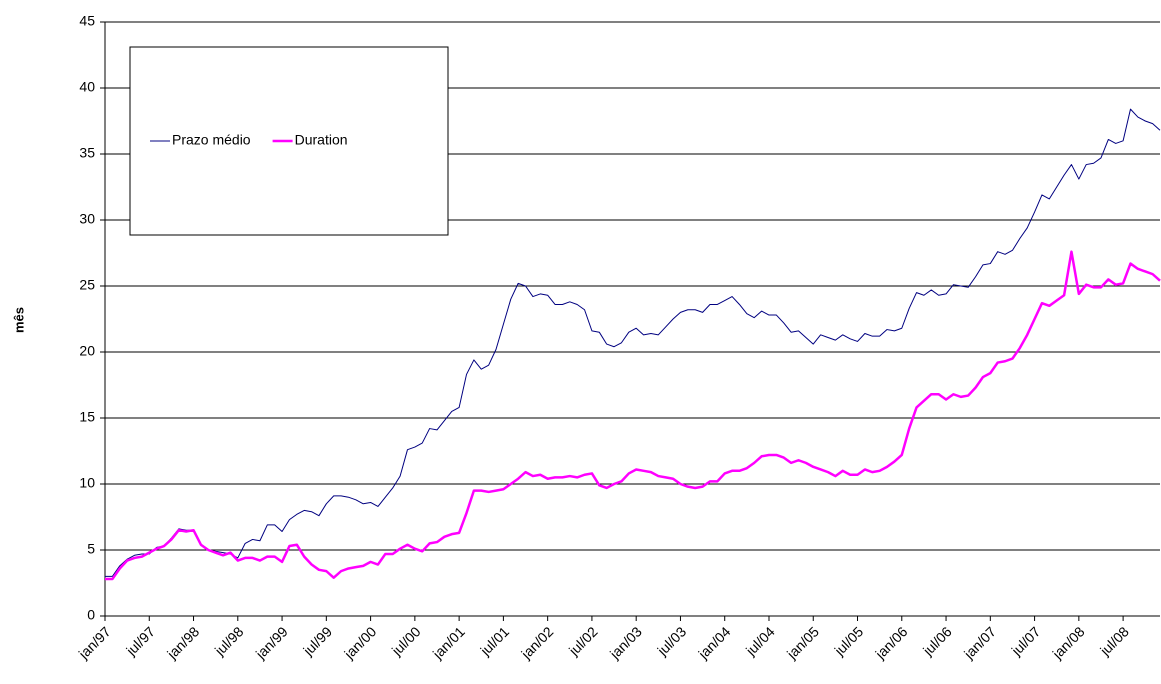  I want to click on x-tick-label: jan/01, so click(448, 642).